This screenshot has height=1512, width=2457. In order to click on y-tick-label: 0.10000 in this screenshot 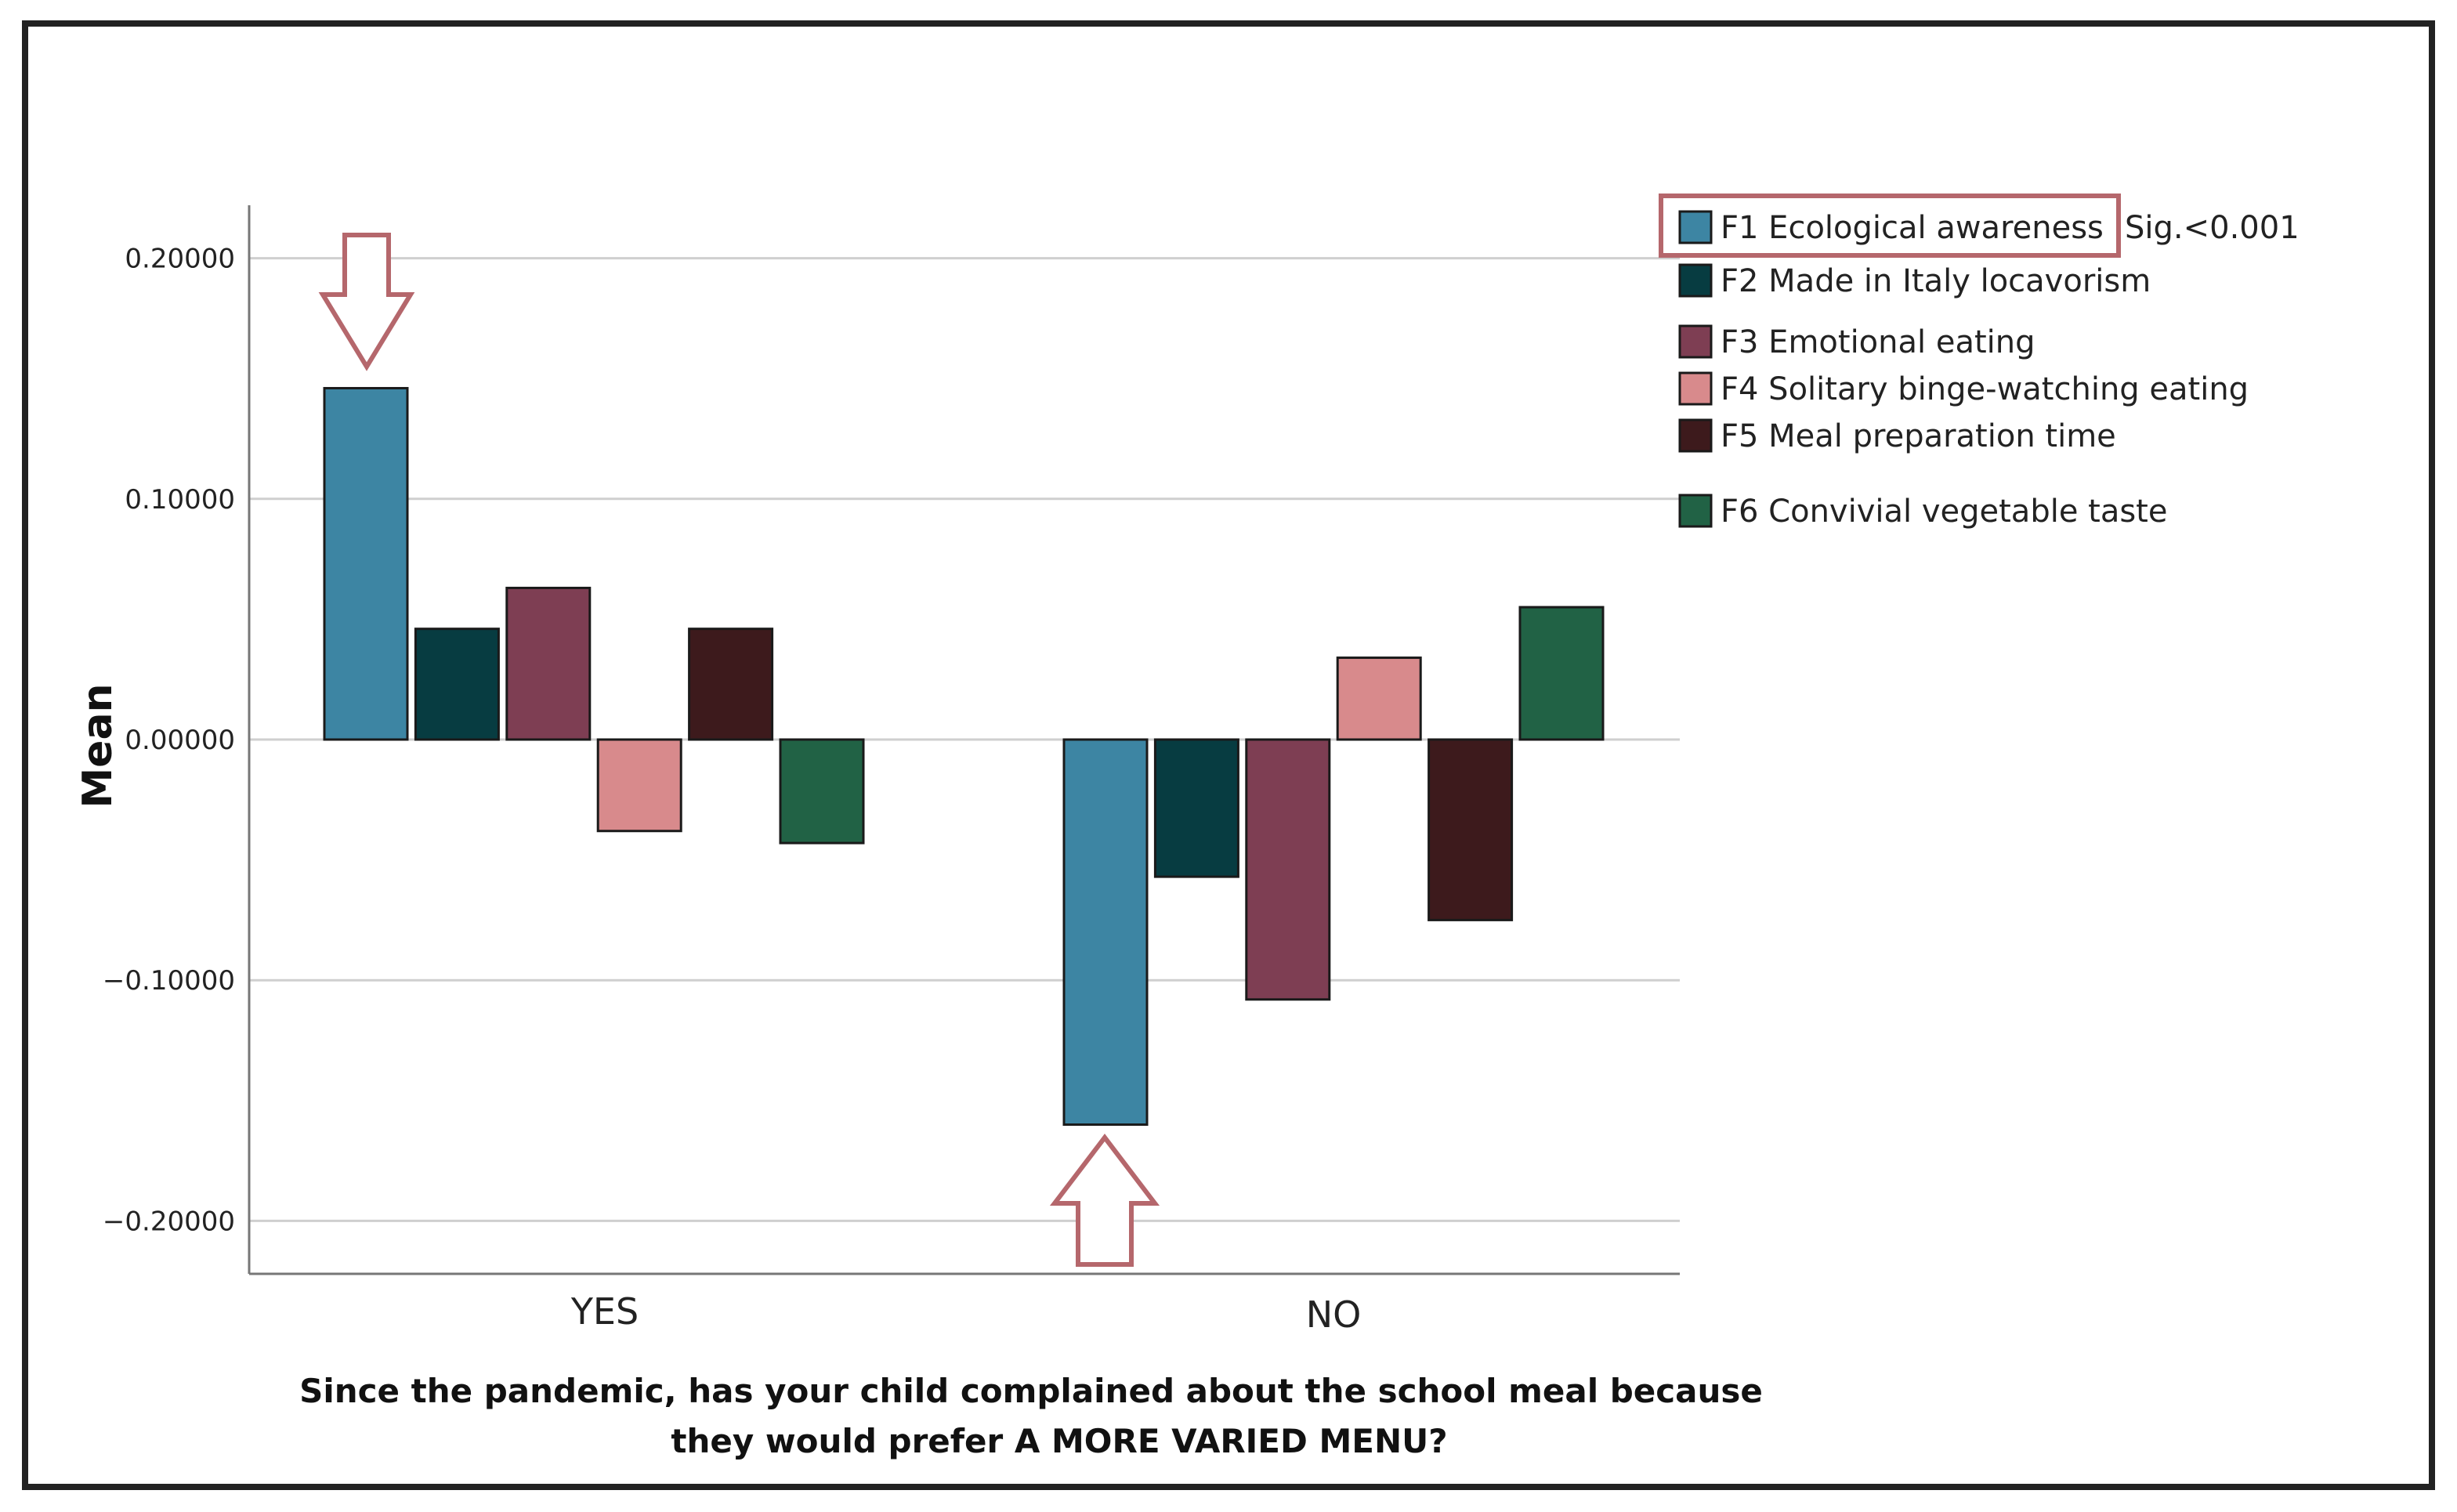, I will do `click(180, 500)`.